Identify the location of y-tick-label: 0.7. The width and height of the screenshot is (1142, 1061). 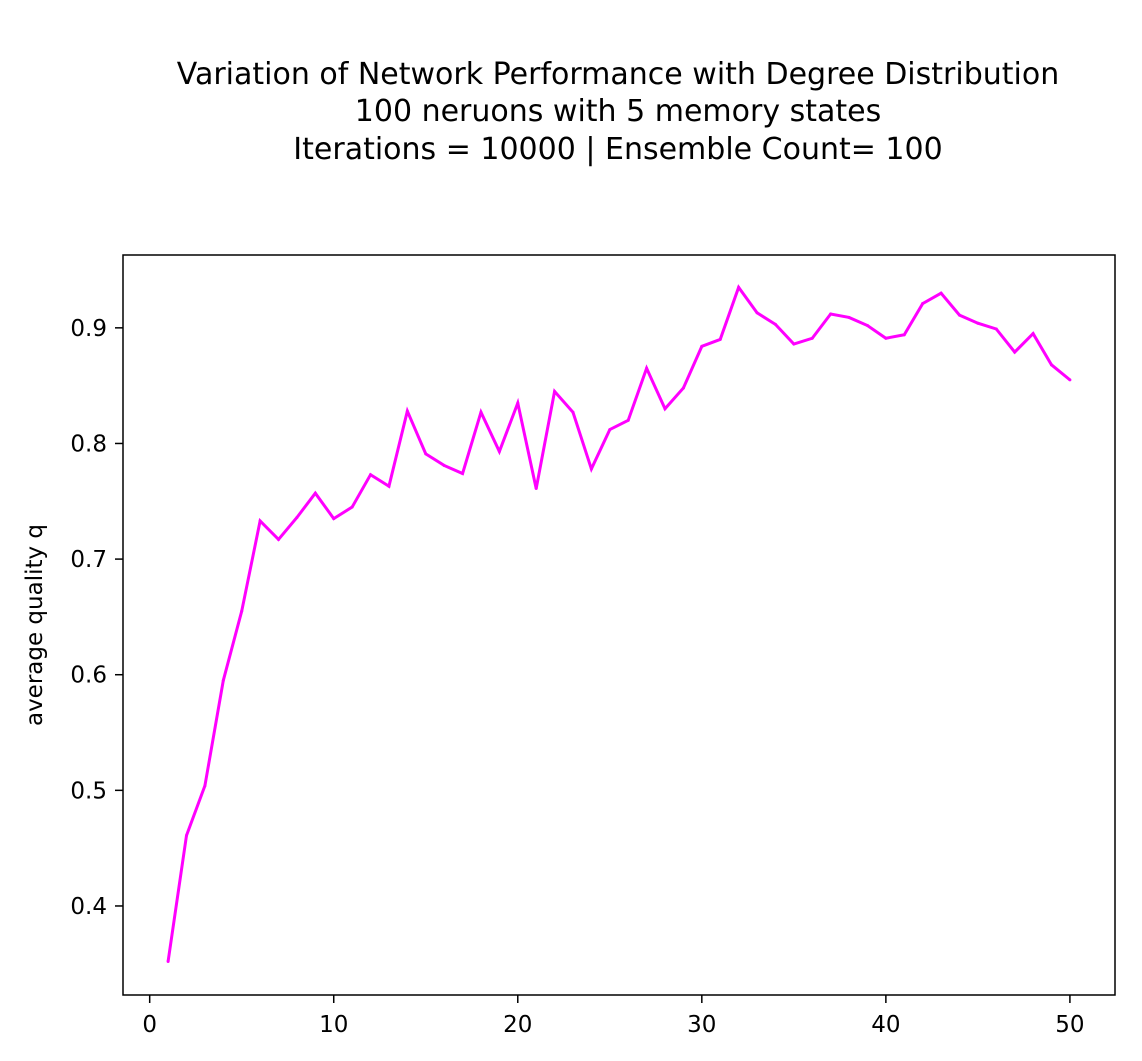
(88, 560).